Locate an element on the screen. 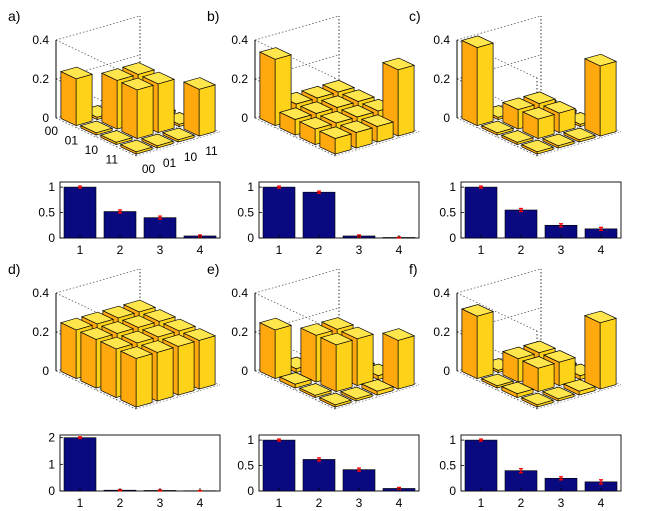  panel-3d-1: 0 0.2 0.4 00 01 10 11 00 01 10 11 a) is located at coordinates (114, 92).